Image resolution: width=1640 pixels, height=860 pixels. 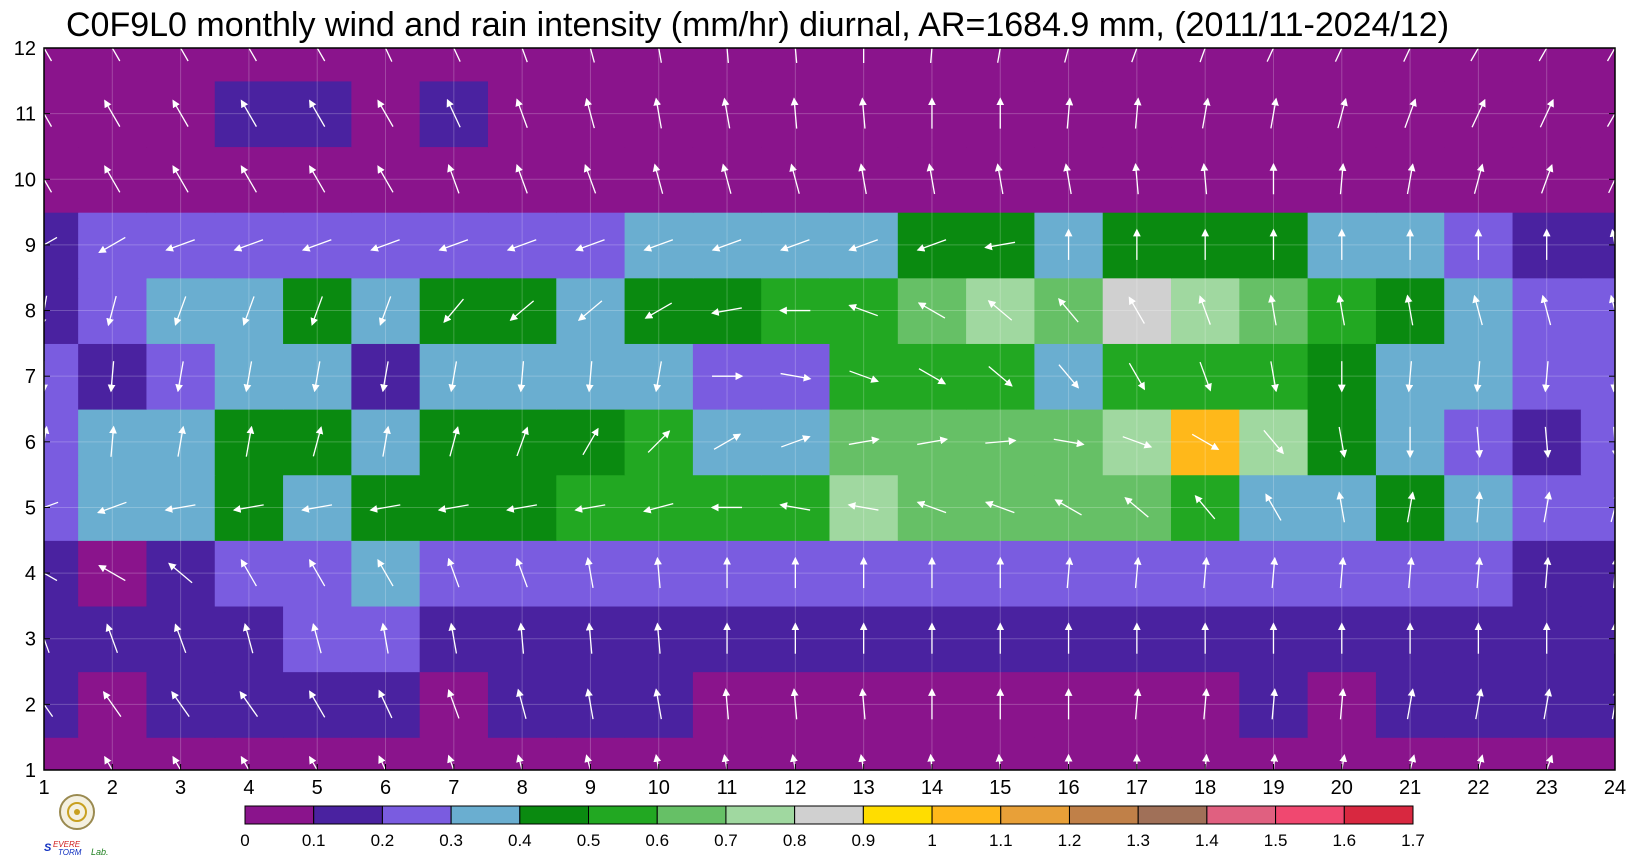 What do you see at coordinates (1615, 788) in the screenshot?
I see `x-tick-label: 24` at bounding box center [1615, 788].